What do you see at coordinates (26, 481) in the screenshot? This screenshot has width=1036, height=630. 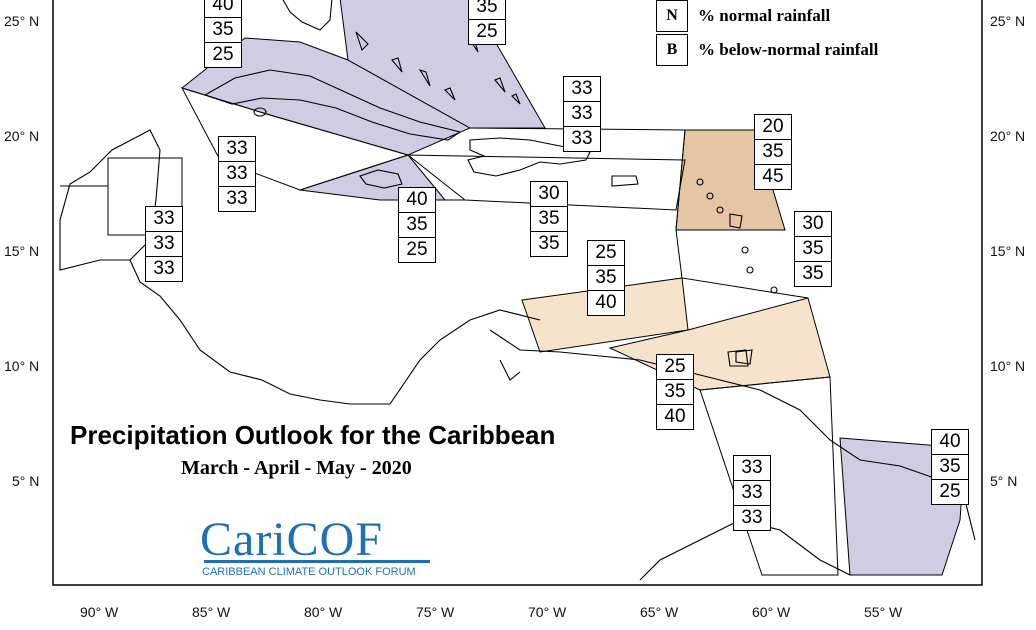 I see `lat-label-5-left: 5° N` at bounding box center [26, 481].